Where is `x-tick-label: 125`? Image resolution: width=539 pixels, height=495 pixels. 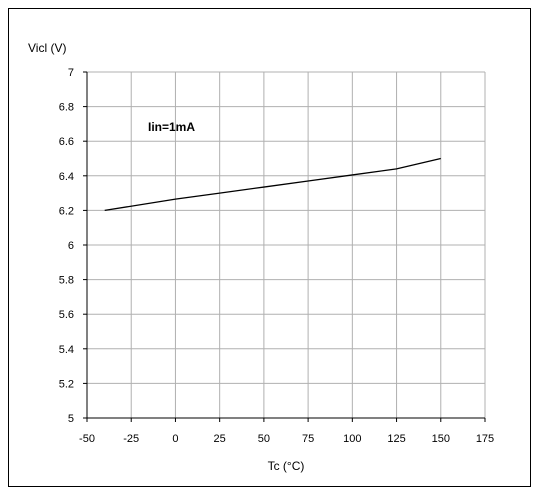 x-tick-label: 125 is located at coordinates (396, 439).